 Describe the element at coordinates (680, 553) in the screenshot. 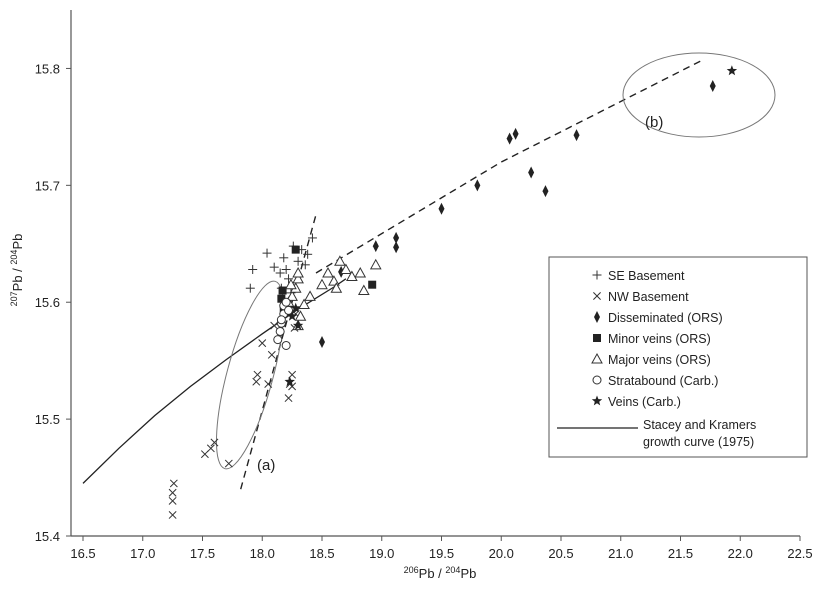

I see `x-tick-label: 21.5` at that location.